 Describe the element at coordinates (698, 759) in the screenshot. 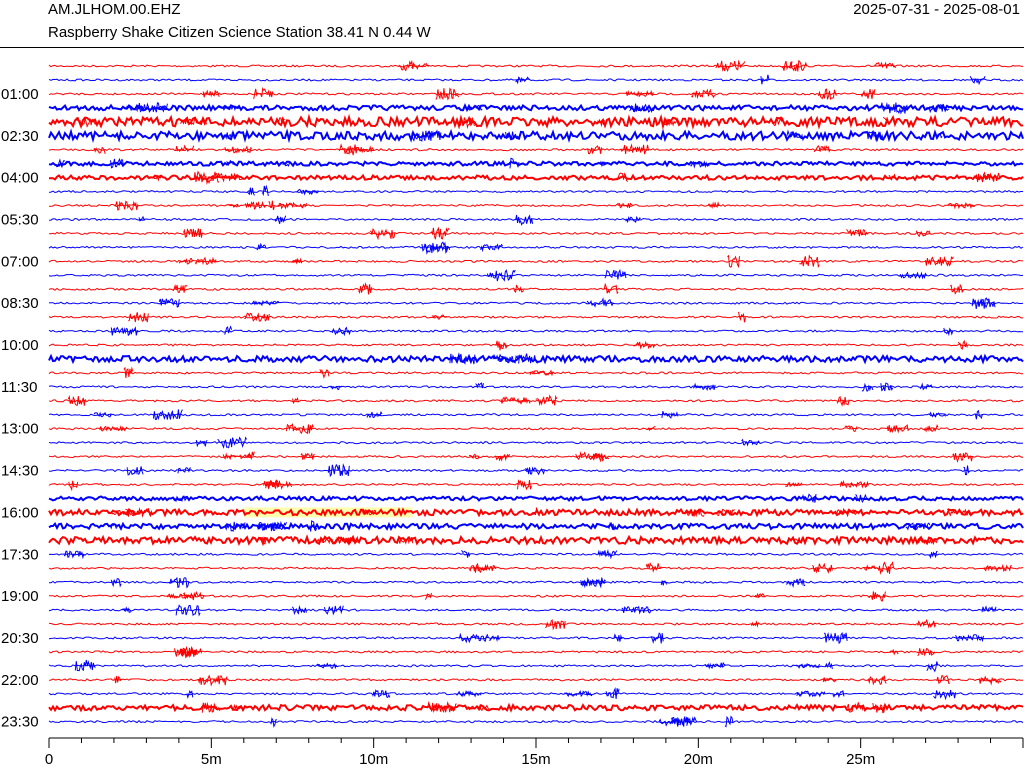

I see `x-tick-label: 20m` at that location.